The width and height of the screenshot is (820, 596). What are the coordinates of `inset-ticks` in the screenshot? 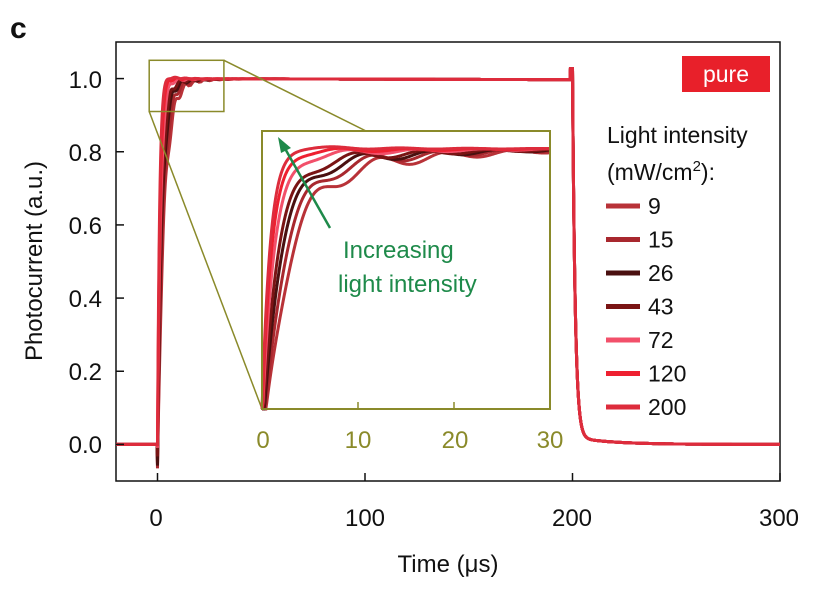 It's located at (406, 405).